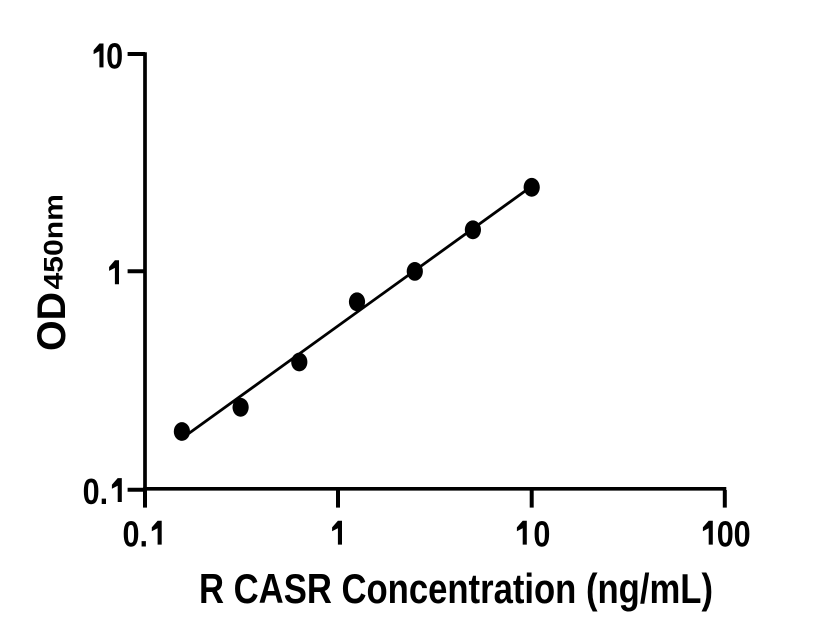  What do you see at coordinates (52, 321) in the screenshot?
I see `svg-text: OD` at bounding box center [52, 321].